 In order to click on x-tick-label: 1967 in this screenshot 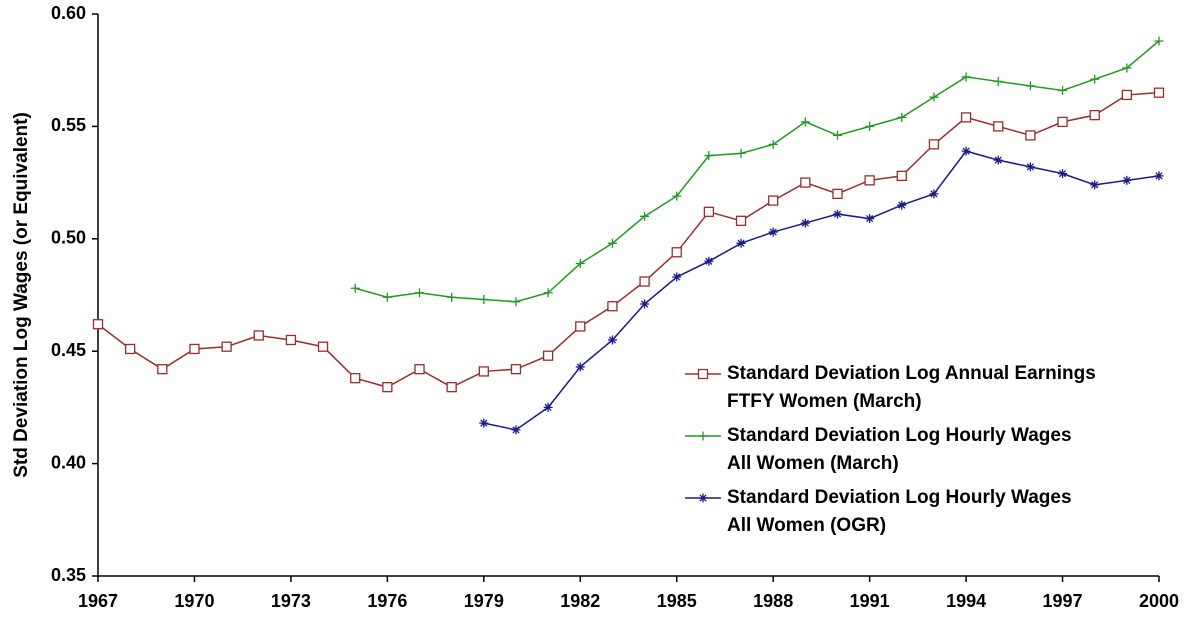, I will do `click(98, 601)`.